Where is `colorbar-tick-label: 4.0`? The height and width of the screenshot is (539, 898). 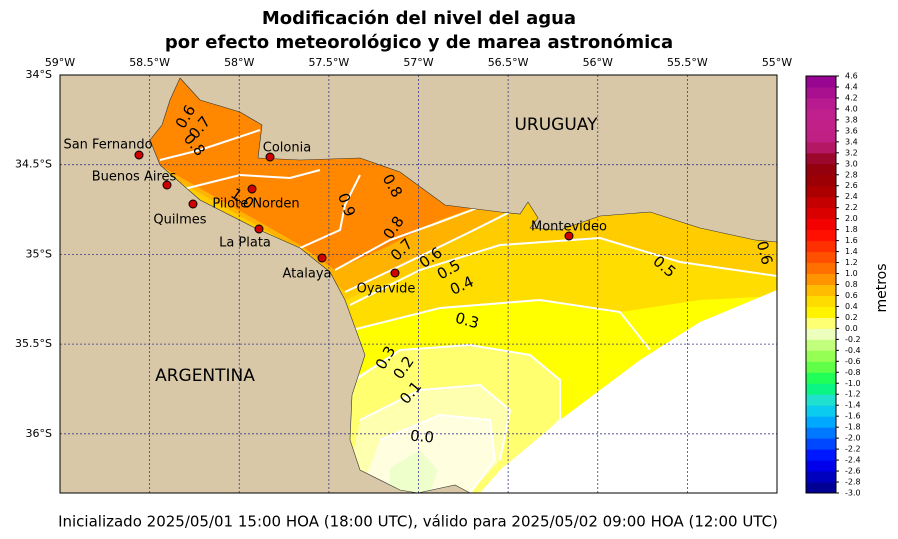
colorbar-tick-label: 4.0 is located at coordinates (851, 108).